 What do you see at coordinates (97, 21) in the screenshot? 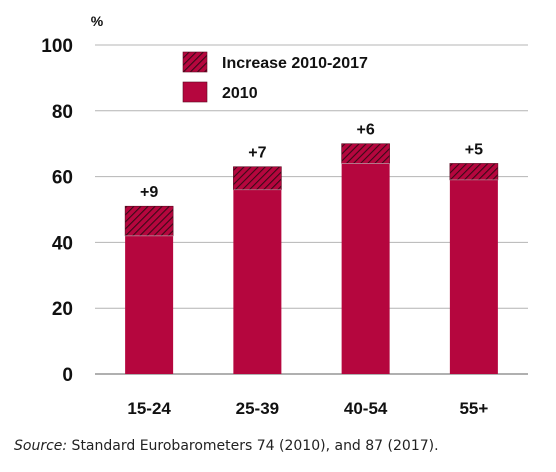
I see `y-unit-label: %` at bounding box center [97, 21].